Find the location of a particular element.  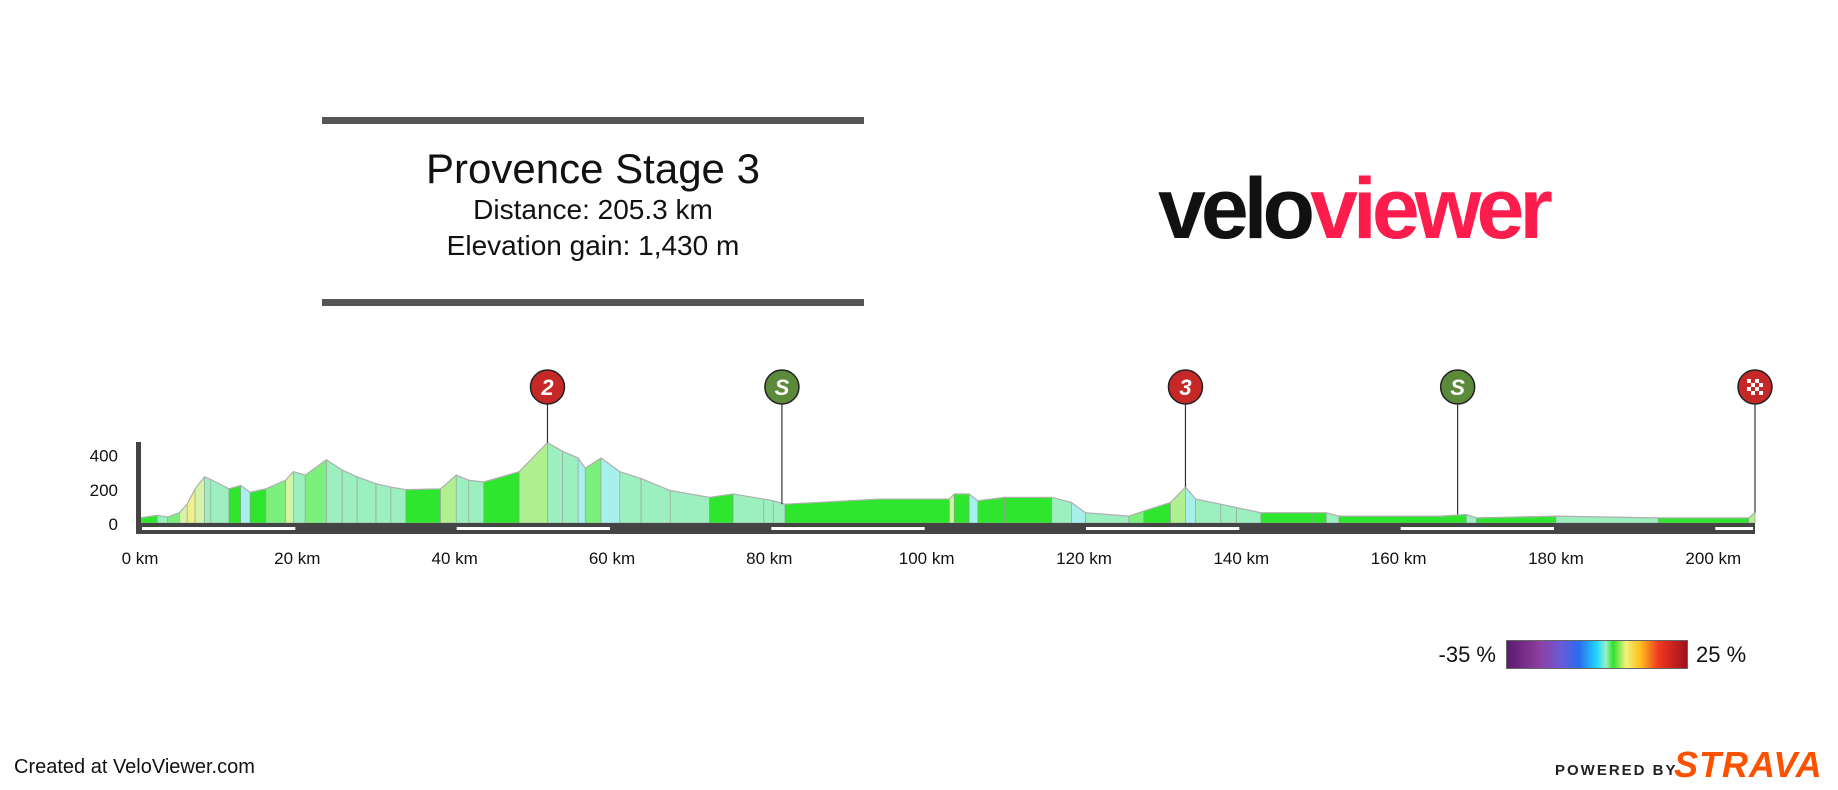

legend-max-label: 25 % is located at coordinates (1721, 654).